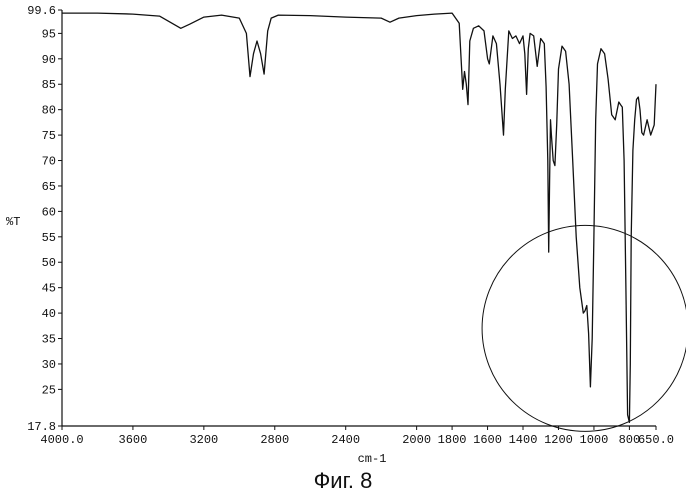 This screenshot has height=500, width=686. Describe the element at coordinates (487, 440) in the screenshot. I see `x-tick-label: 1600` at that location.